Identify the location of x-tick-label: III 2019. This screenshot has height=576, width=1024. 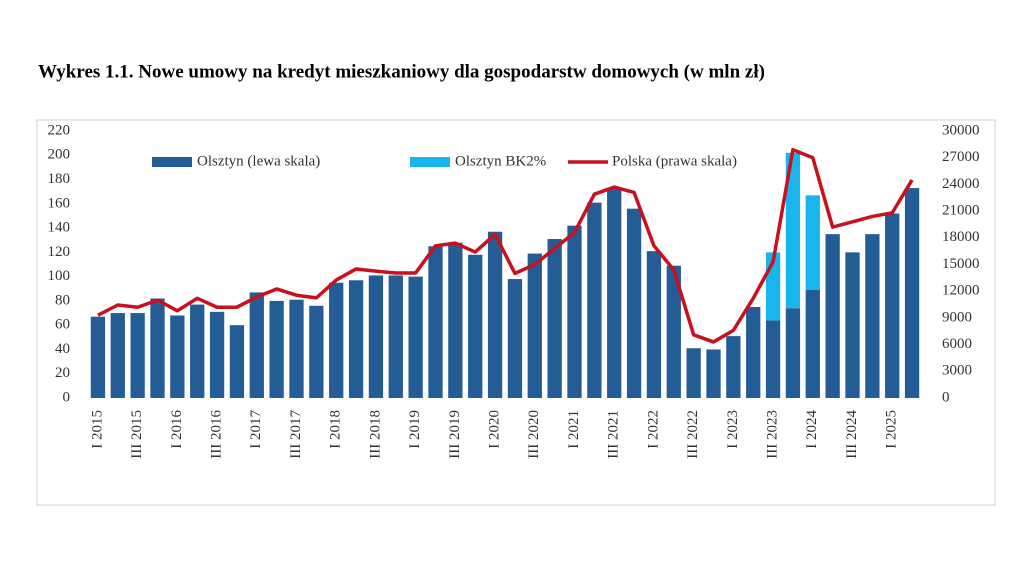
(455, 434).